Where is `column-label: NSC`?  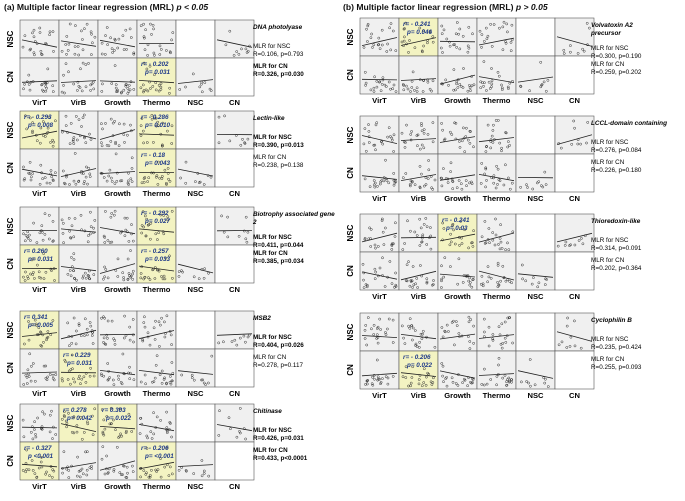 column-label: NSC is located at coordinates (535, 395).